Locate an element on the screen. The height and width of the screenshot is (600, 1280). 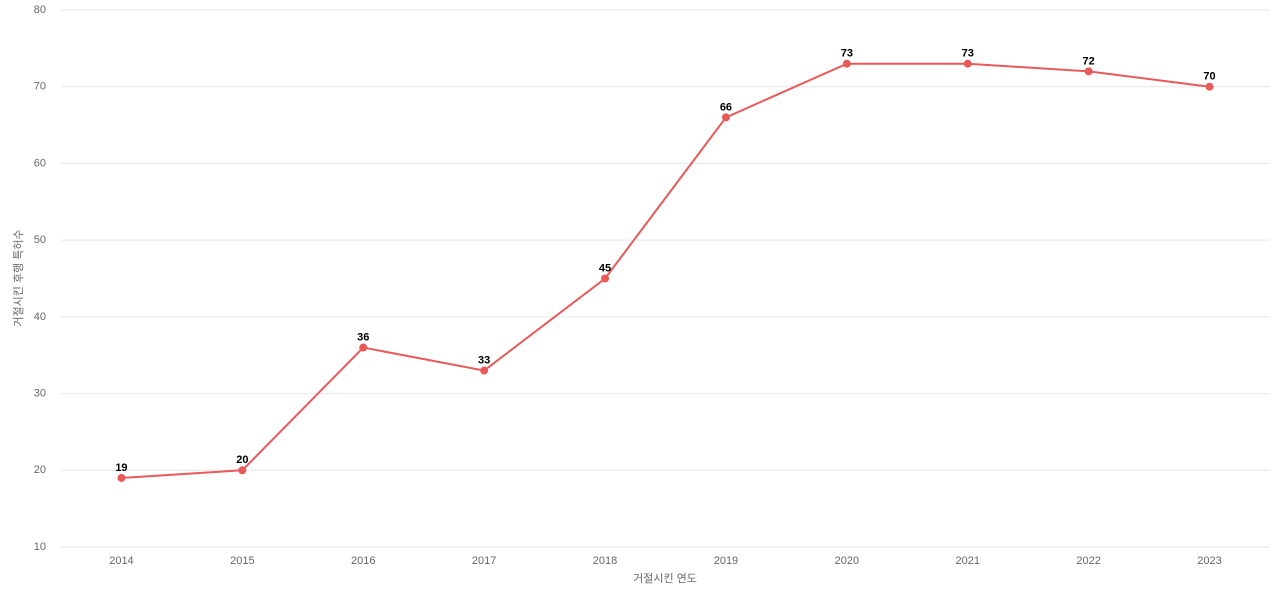
y-tick-label: 20 is located at coordinates (40, 470).